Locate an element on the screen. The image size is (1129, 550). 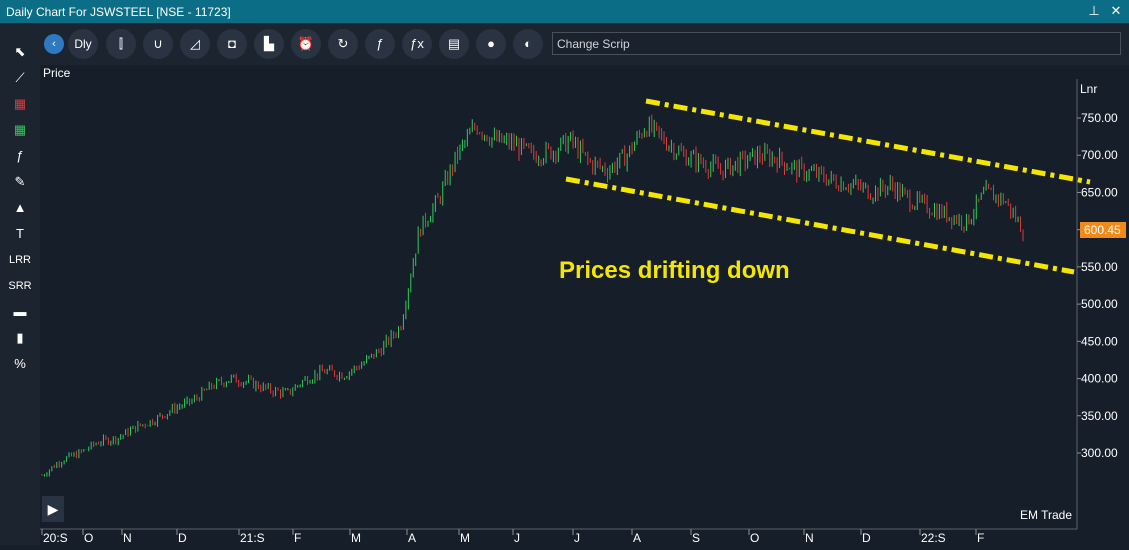
percent-icon: % is located at coordinates (20, 363).